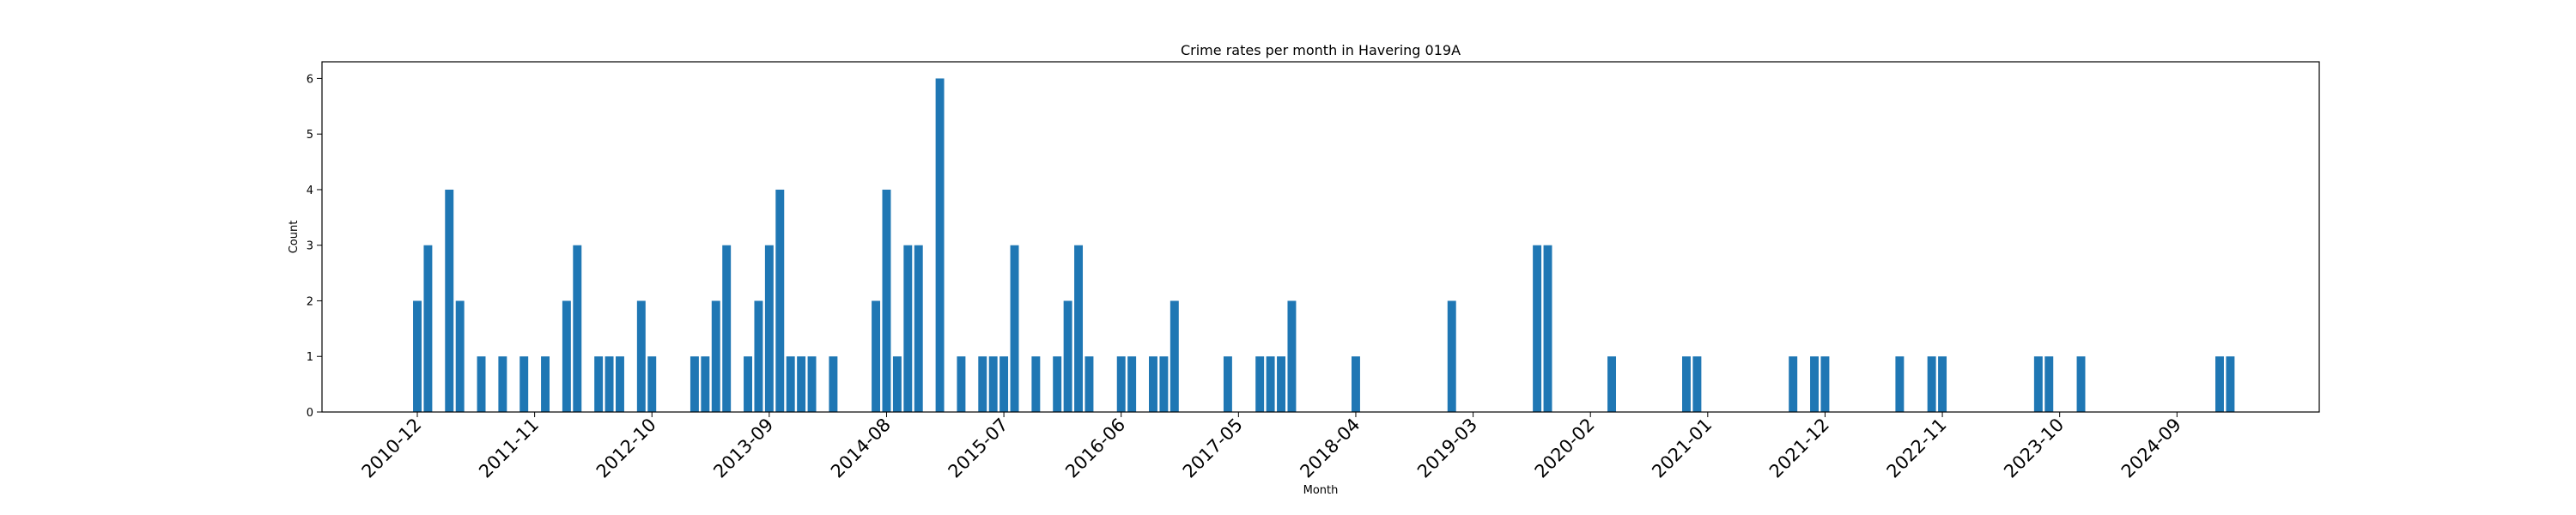  What do you see at coordinates (310, 79) in the screenshot?
I see `y-tick-label: 6` at bounding box center [310, 79].